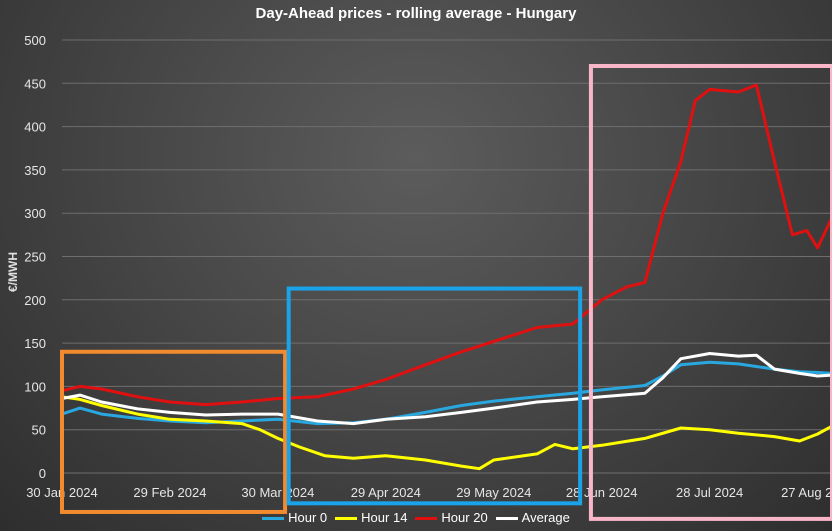 This screenshot has height=531, width=832. What do you see at coordinates (493, 492) in the screenshot?
I see `x-tick-label: 29 May 2024` at bounding box center [493, 492].